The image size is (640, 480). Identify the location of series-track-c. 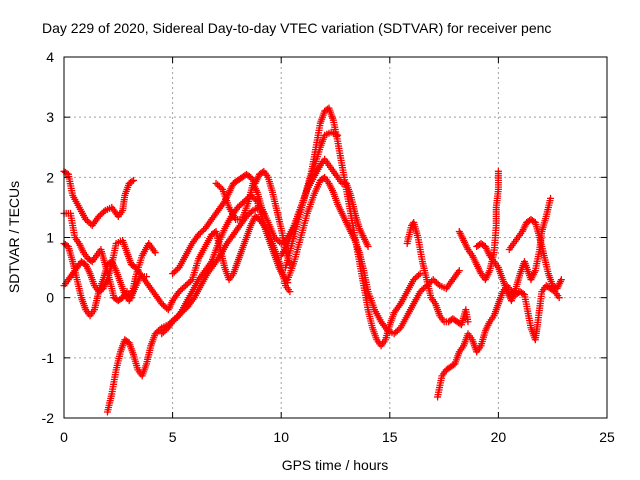
(105, 280).